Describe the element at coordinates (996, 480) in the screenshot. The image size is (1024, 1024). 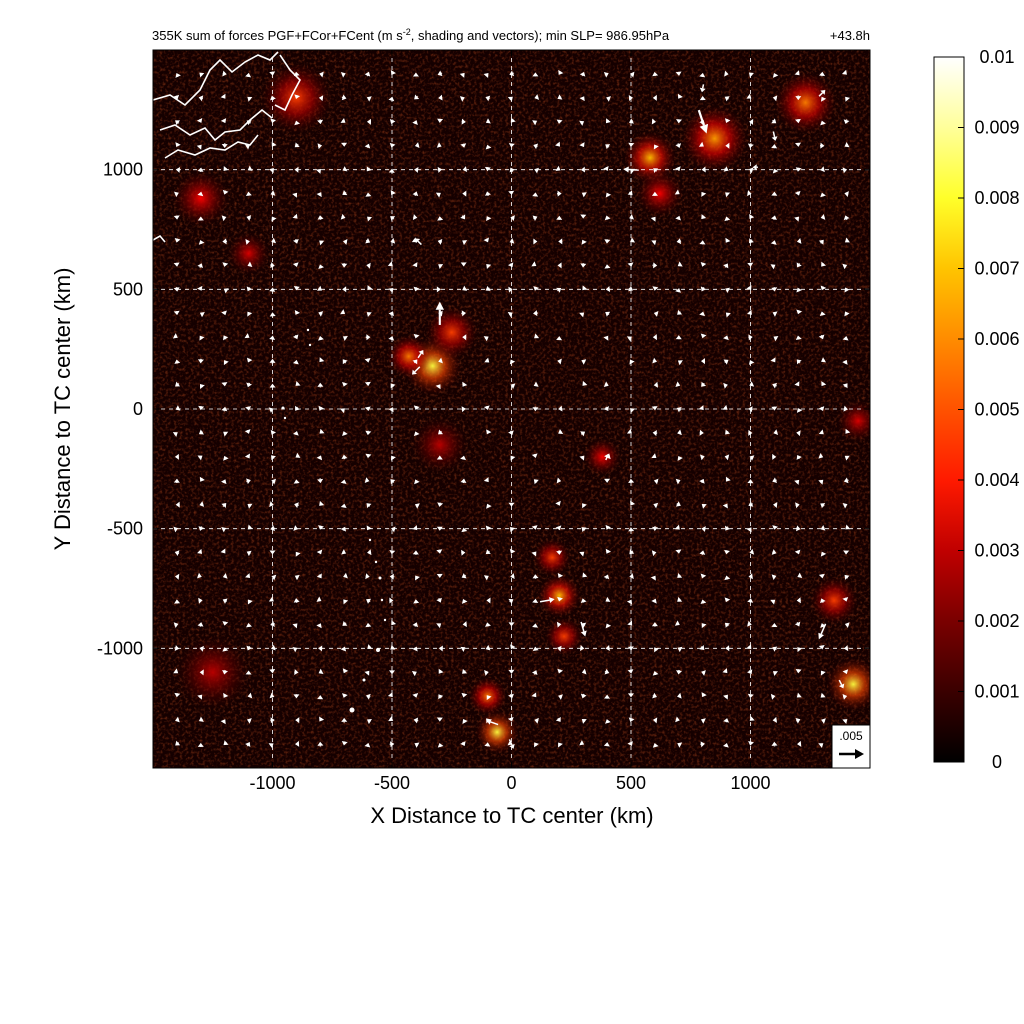
I see `colorbar-tick-label: 0.004` at that location.